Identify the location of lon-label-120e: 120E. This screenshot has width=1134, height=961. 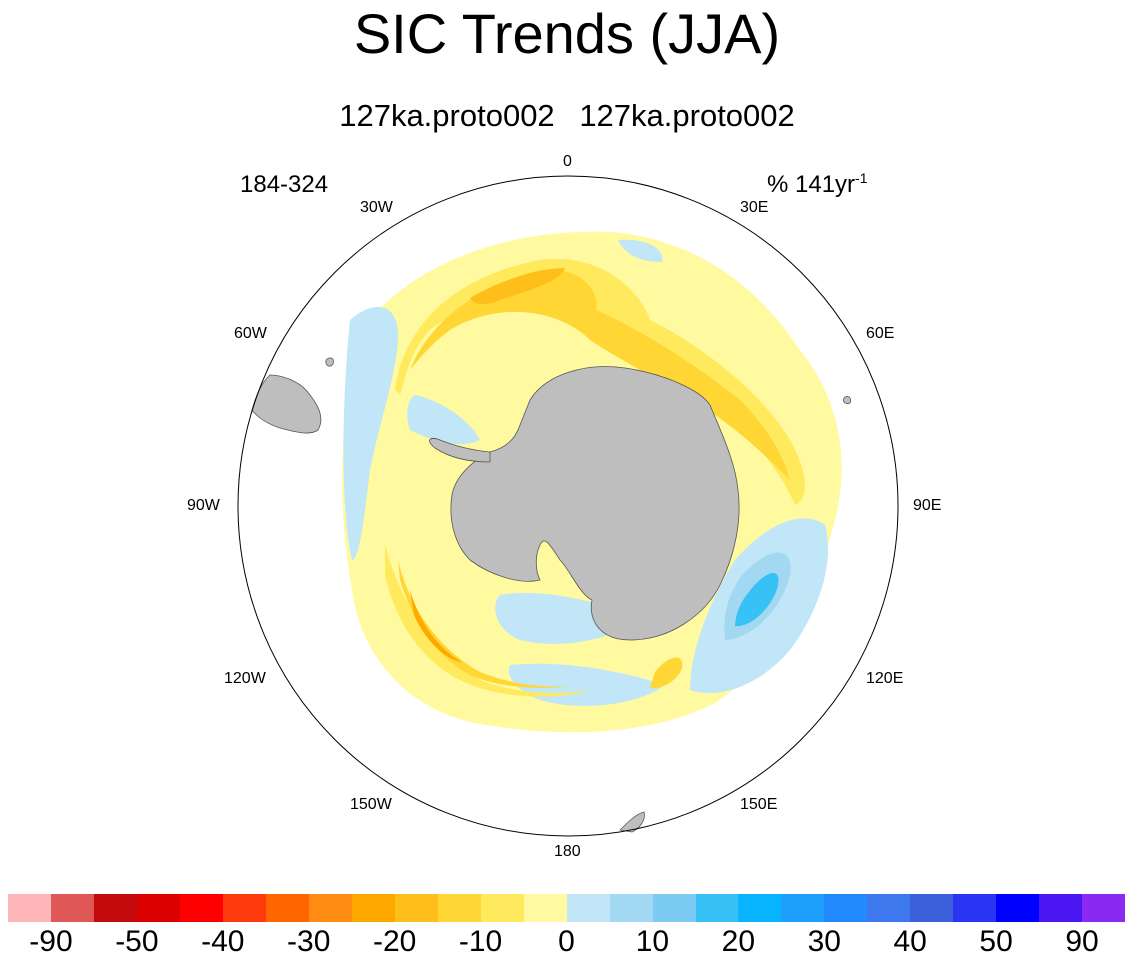
(885, 678).